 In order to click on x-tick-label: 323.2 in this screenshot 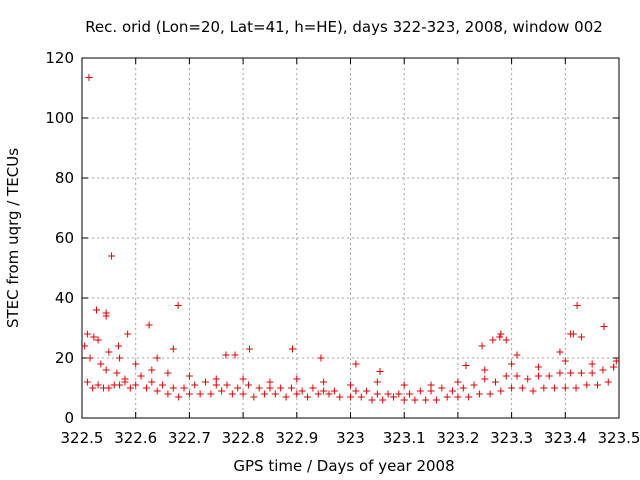, I will do `click(457, 438)`.